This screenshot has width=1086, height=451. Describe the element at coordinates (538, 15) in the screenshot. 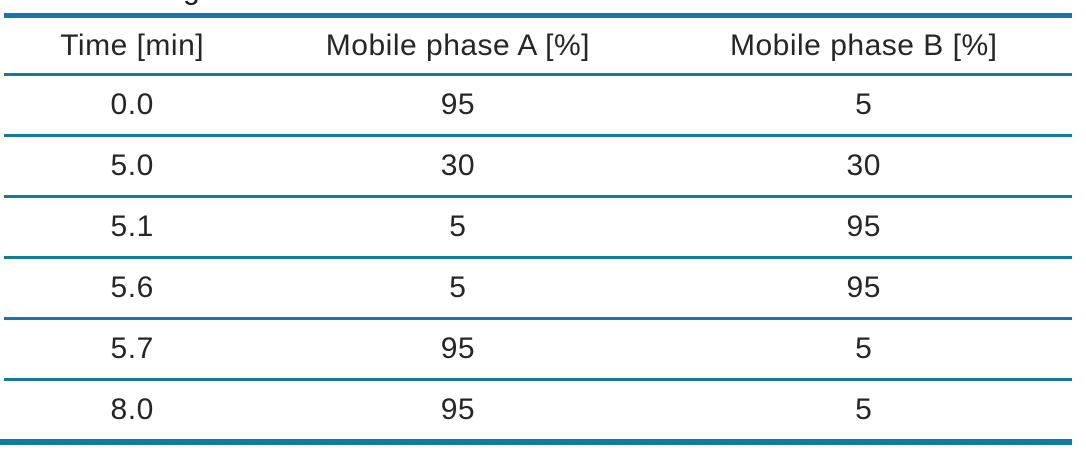

I see `table-top-rule` at that location.